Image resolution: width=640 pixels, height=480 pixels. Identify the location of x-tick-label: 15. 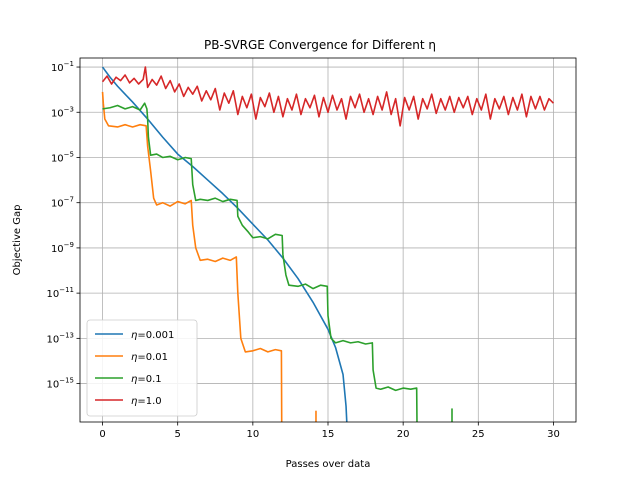
(328, 434).